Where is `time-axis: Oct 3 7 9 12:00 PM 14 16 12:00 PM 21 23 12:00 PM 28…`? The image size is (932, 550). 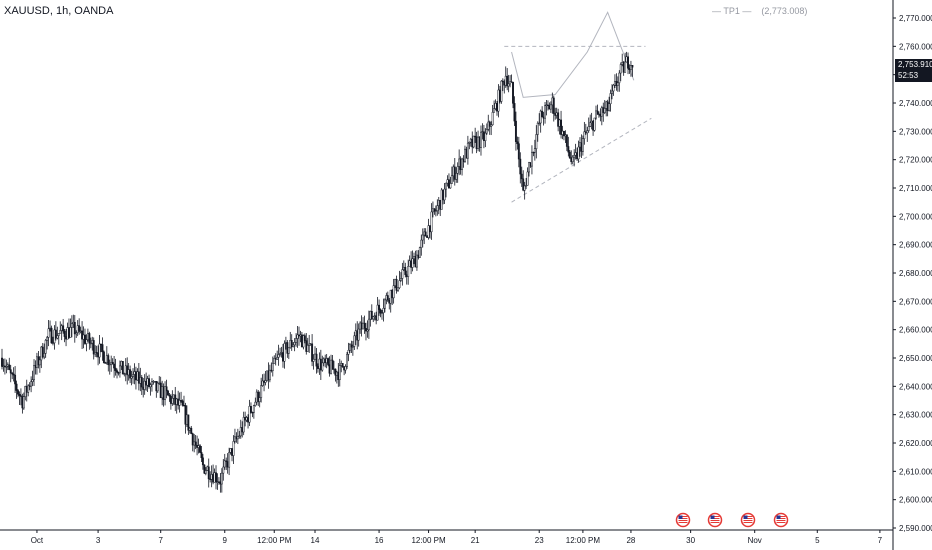 time-axis: Oct 3 7 9 12:00 PM 14 16 12:00 PM 21 23 12:00 PM 28… is located at coordinates (446, 537).